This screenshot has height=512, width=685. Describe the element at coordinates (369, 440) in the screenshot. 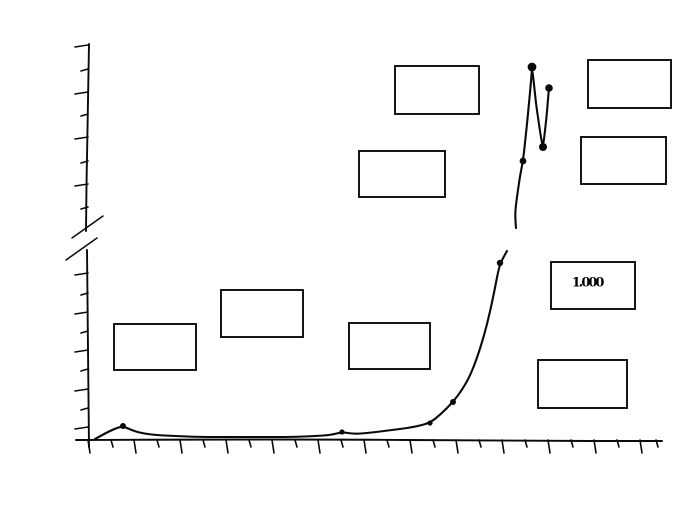

I see `x-axis` at that location.